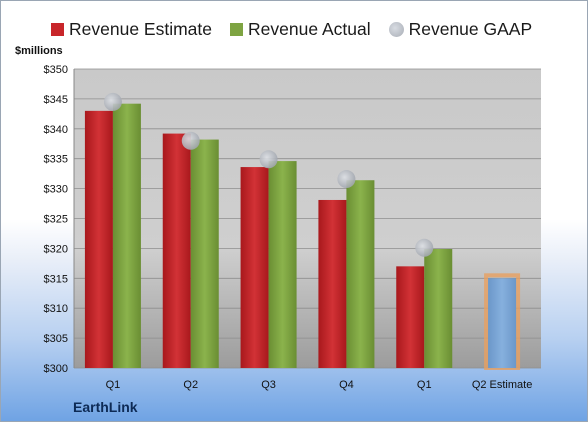 This screenshot has width=588, height=422. Describe the element at coordinates (268, 385) in the screenshot. I see `x-tick-label: Q3` at that location.